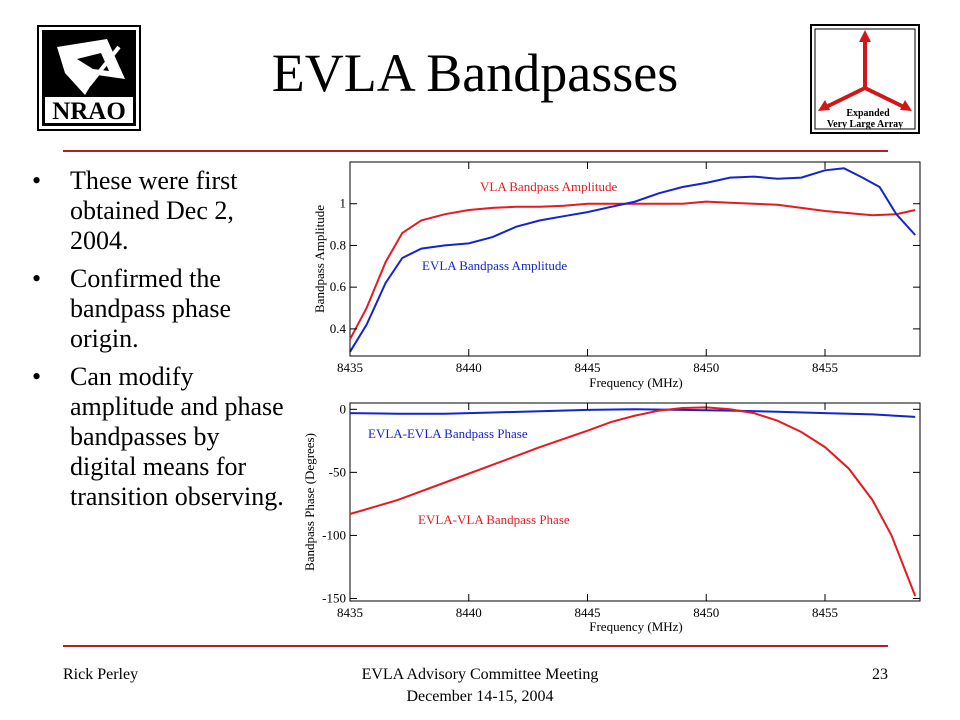 Image resolution: width=960 pixels, height=720 pixels. Describe the element at coordinates (868, 113) in the screenshot. I see `svg-text: Expanded` at that location.